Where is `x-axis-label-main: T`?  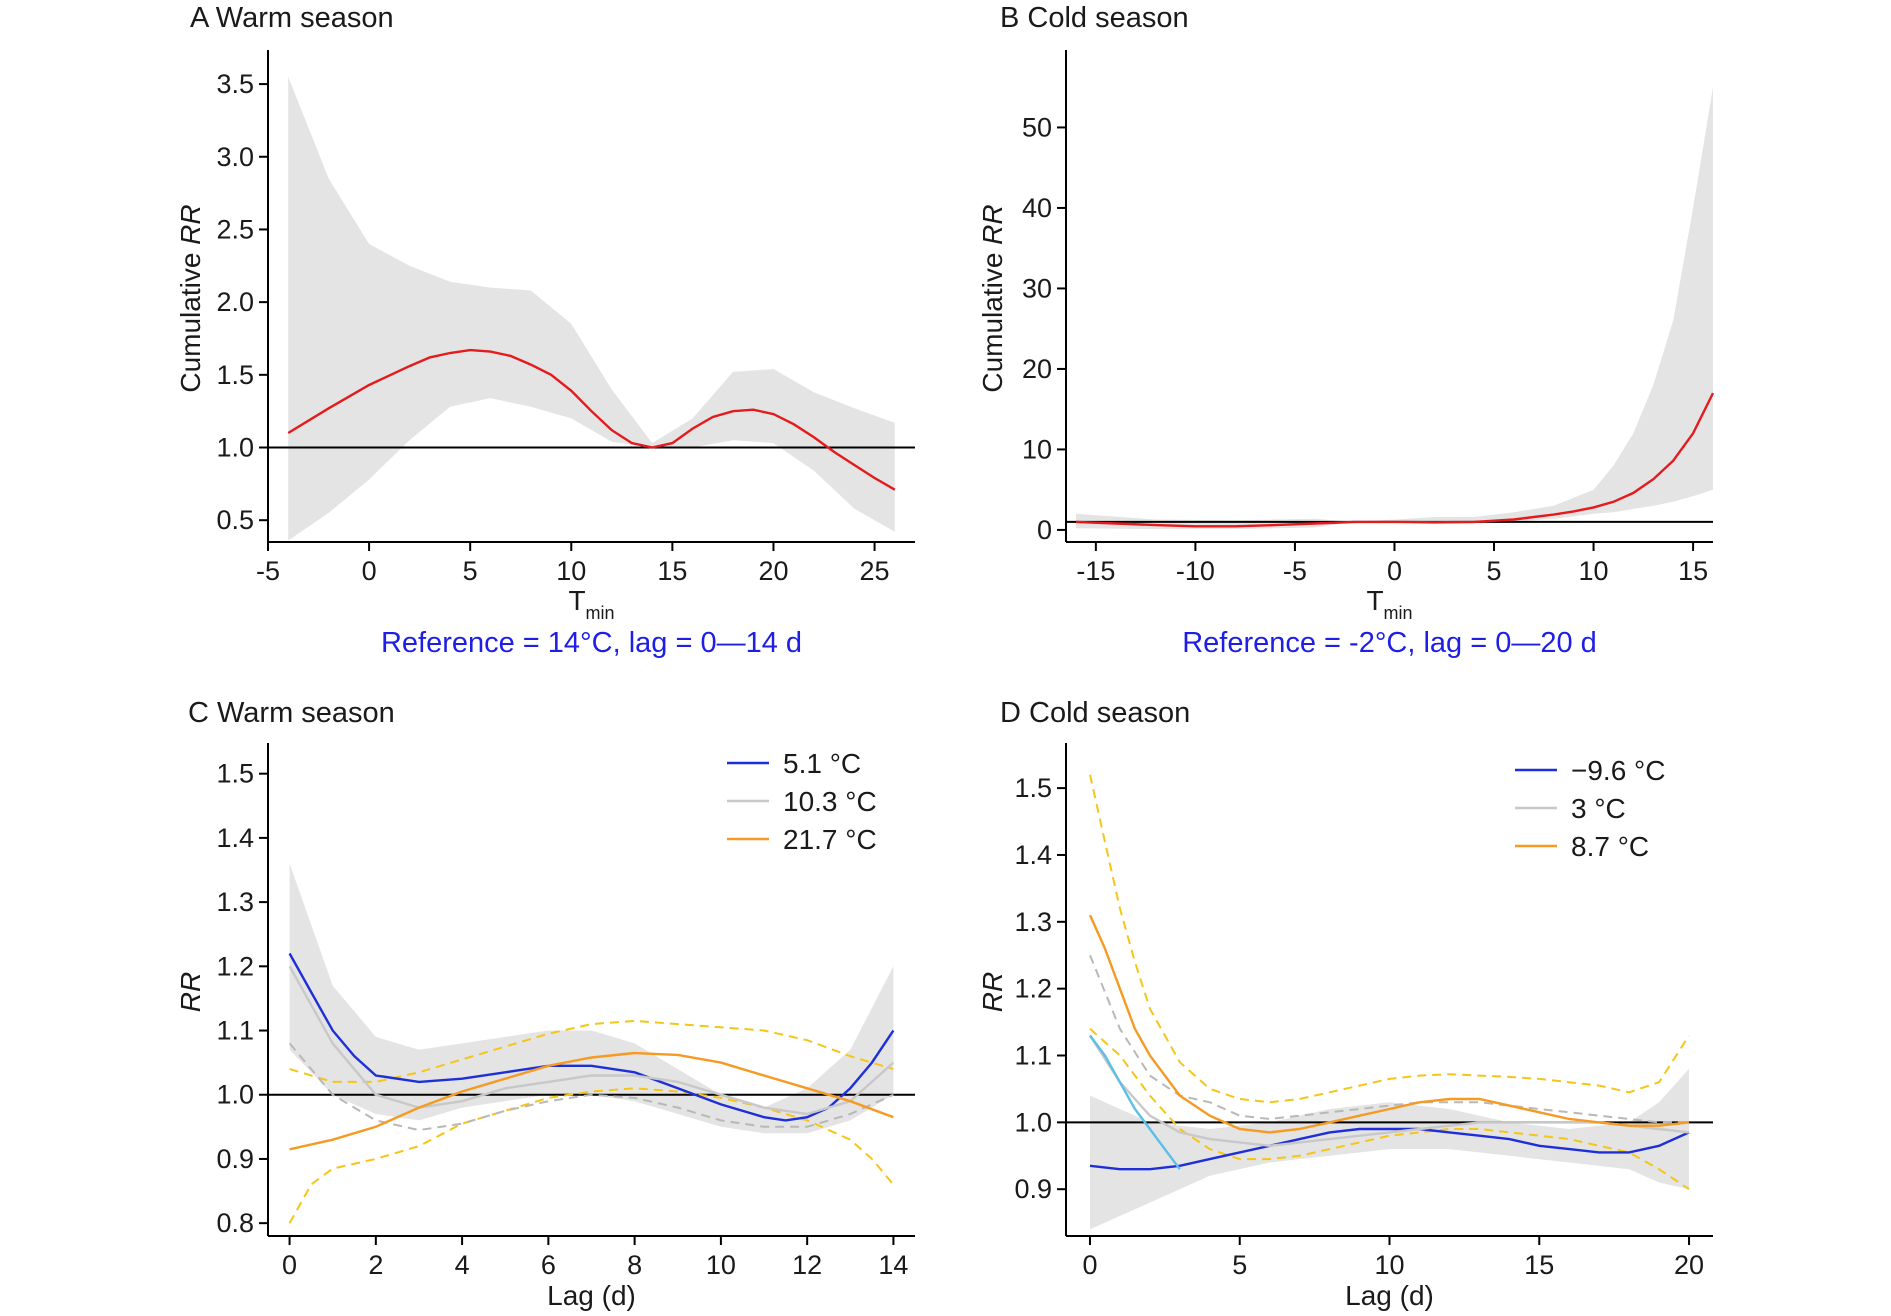
x-axis-label-main: T is located at coordinates (1374, 600).